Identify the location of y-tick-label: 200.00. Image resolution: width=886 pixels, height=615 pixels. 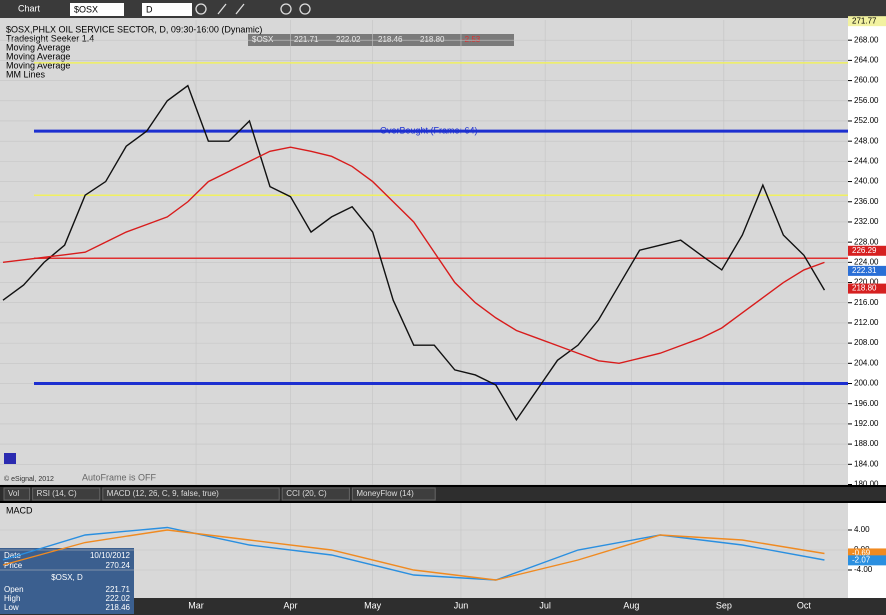
(866, 383).